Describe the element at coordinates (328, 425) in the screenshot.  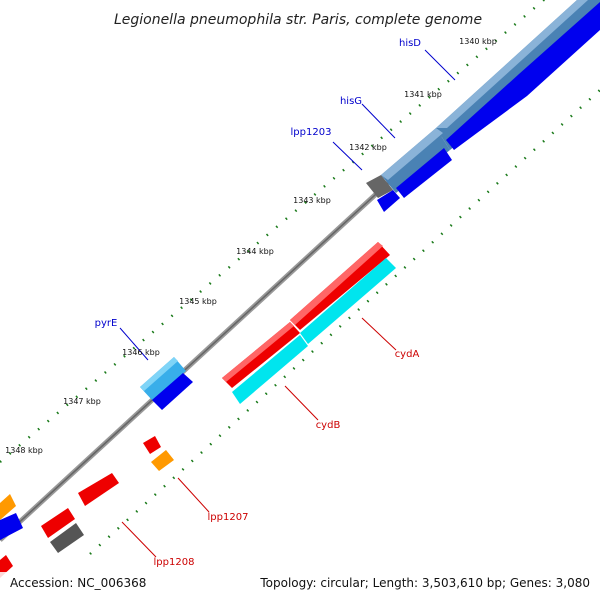
I see `gene-label-cydB: cydB` at that location.